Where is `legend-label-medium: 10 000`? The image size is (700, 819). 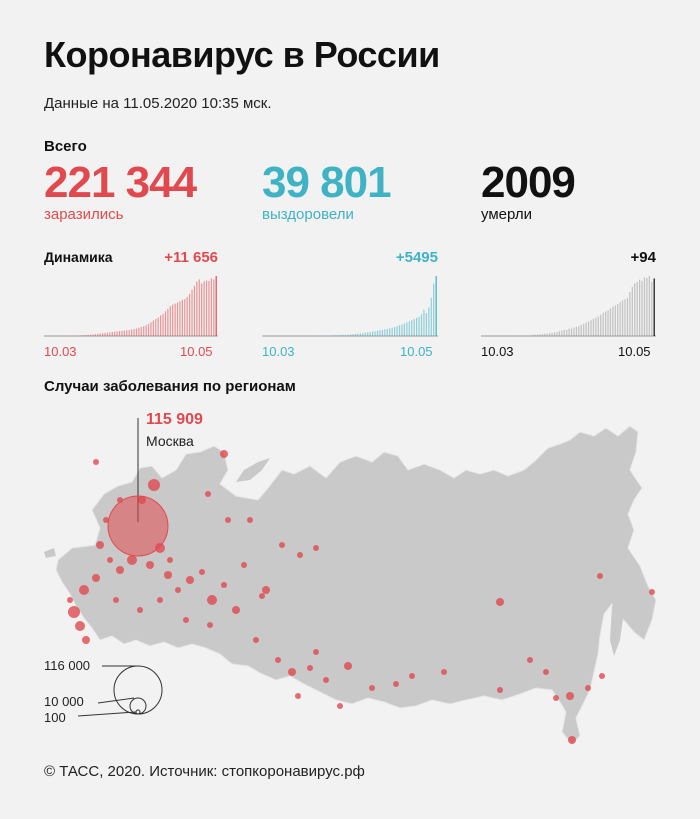 legend-label-medium: 10 000 is located at coordinates (64, 701).